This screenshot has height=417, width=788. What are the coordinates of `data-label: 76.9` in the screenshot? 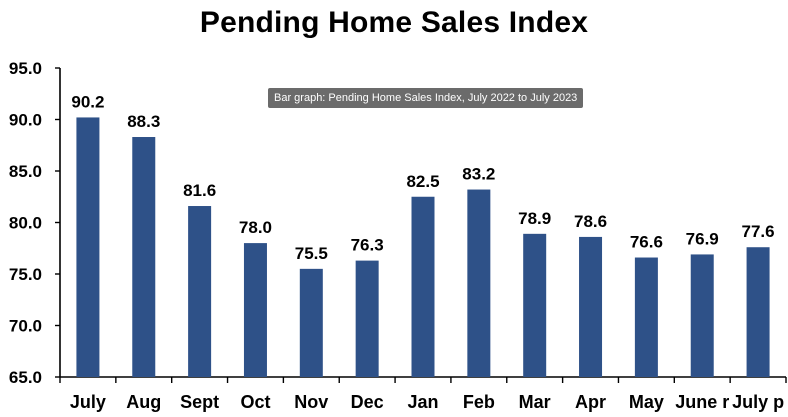 It's located at (702, 238).